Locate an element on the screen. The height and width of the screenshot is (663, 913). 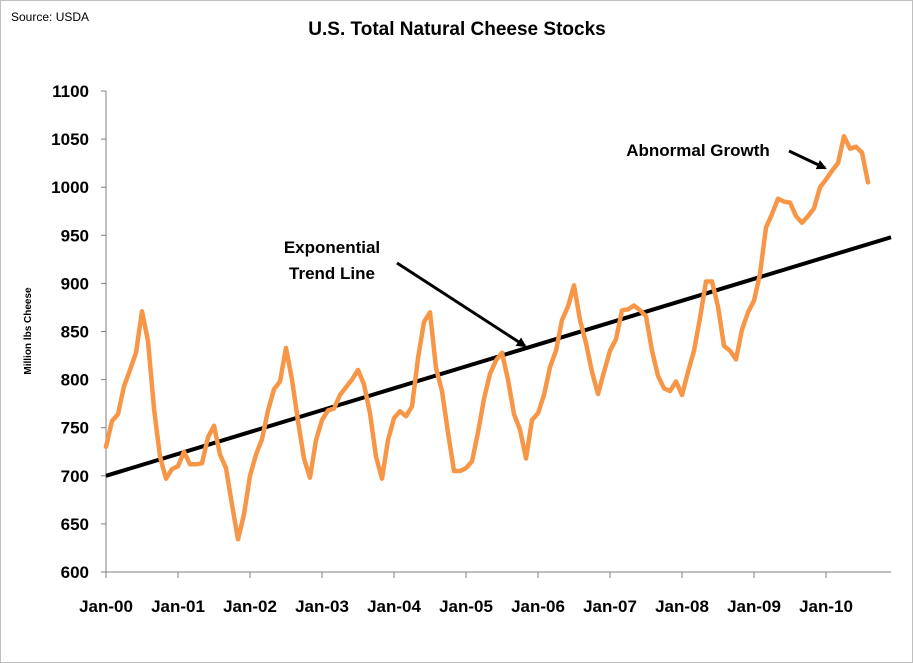
y-axis-label: Million lbs Cheese is located at coordinates (28, 331).